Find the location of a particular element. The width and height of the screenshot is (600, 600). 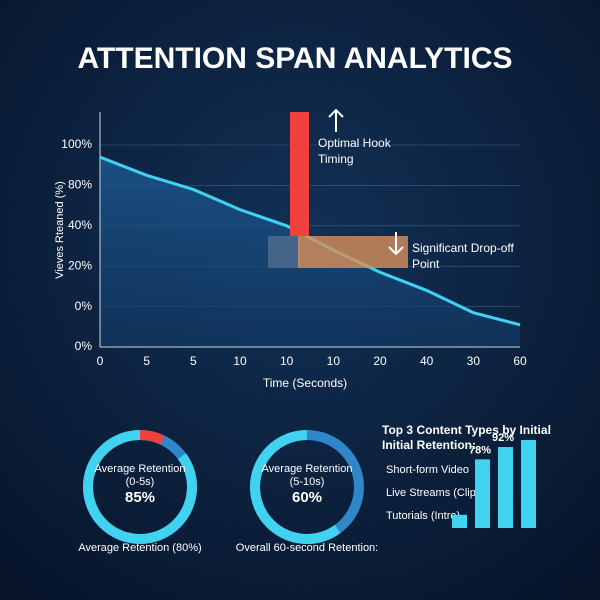

gauge-value: 60% is located at coordinates (307, 497).